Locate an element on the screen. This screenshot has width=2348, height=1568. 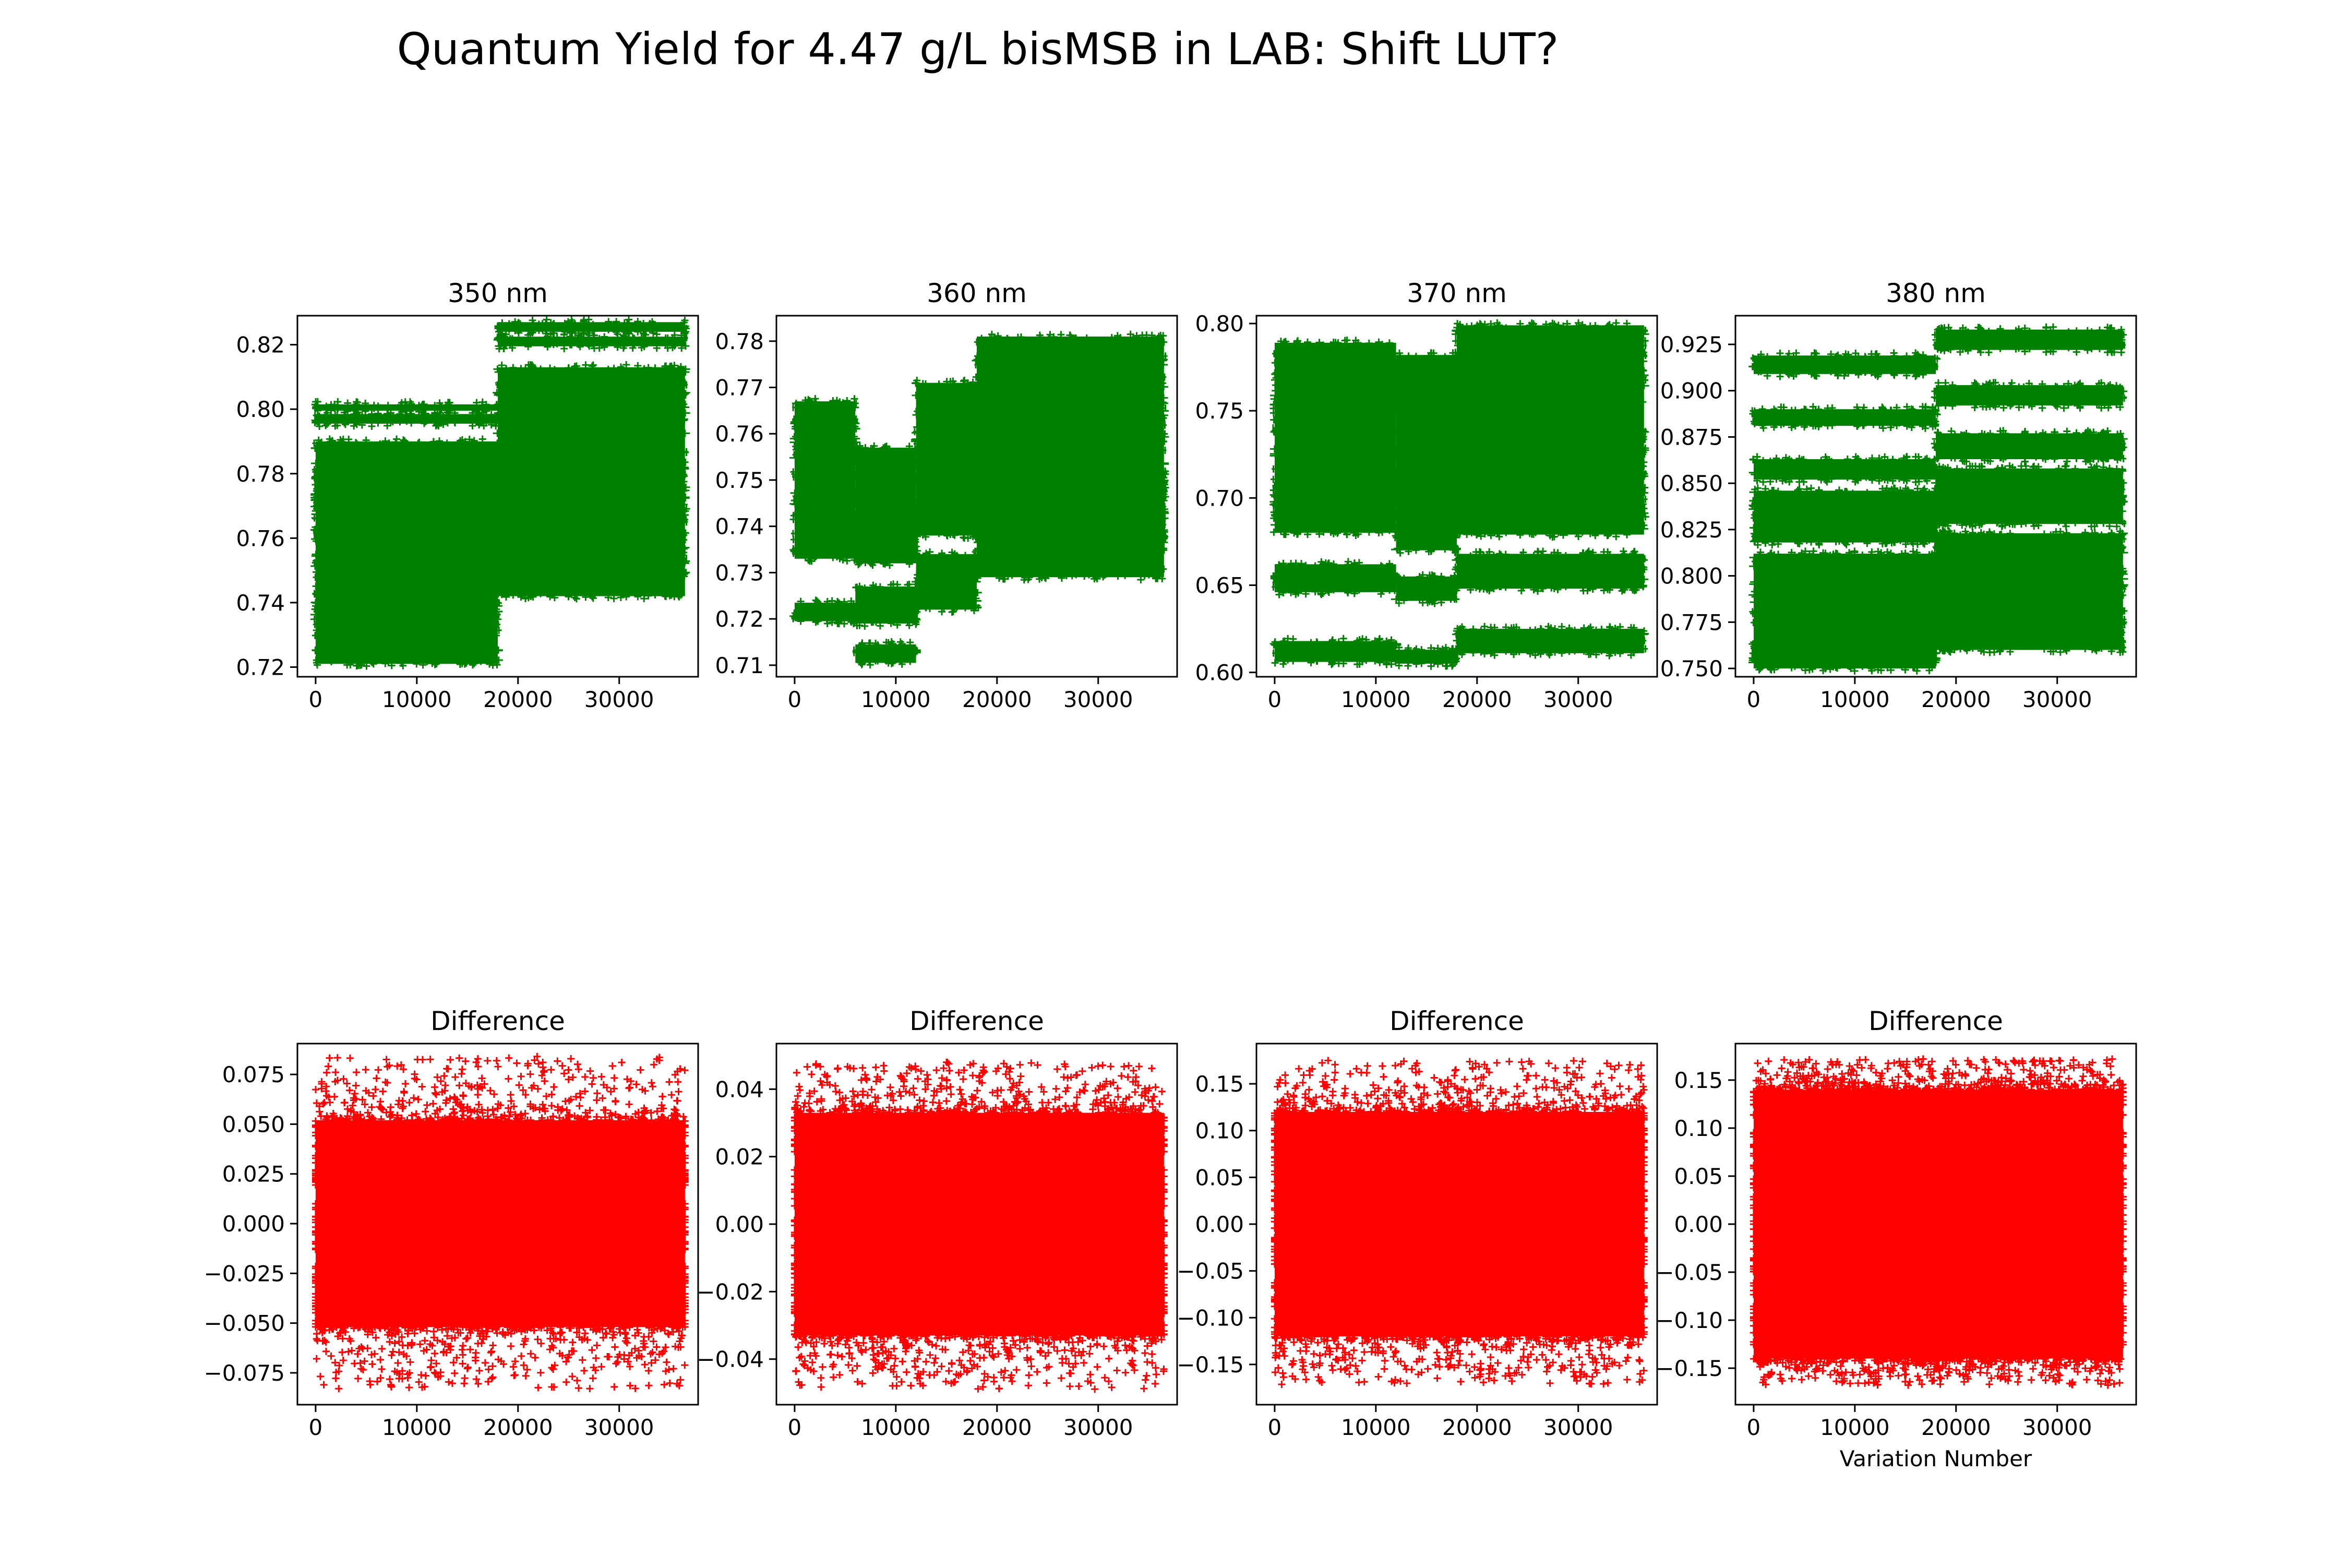
y-tick-label: 0.70 is located at coordinates (1220, 498).